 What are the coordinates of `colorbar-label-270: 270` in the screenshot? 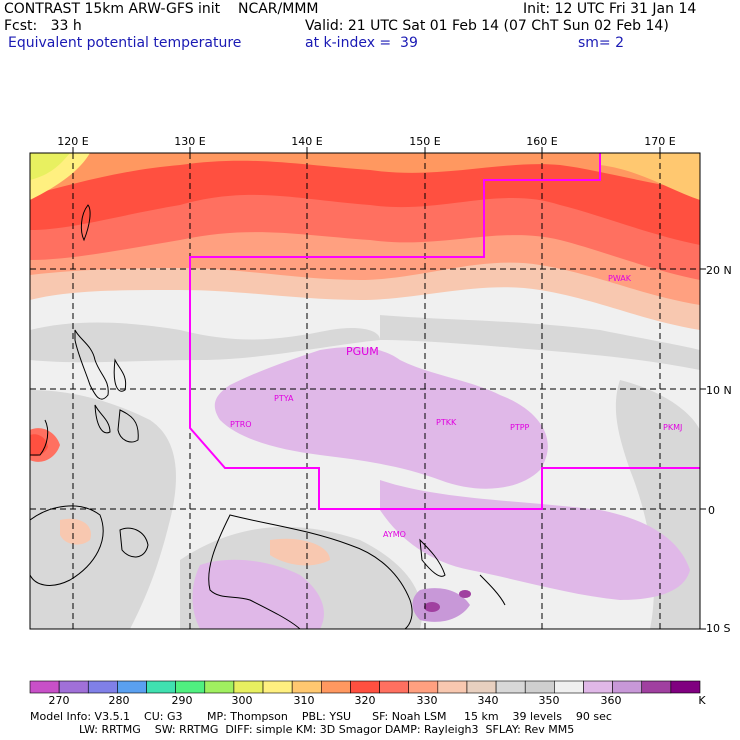 It's located at (59, 700).